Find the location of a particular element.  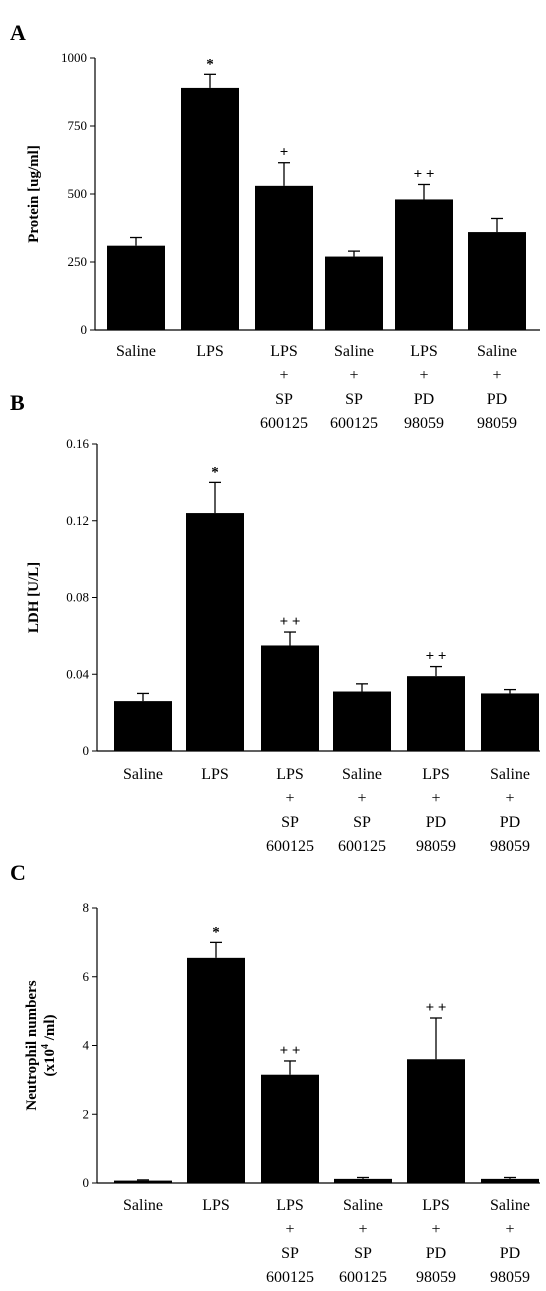

y-tick-label: 0.04 is located at coordinates (77, 673).